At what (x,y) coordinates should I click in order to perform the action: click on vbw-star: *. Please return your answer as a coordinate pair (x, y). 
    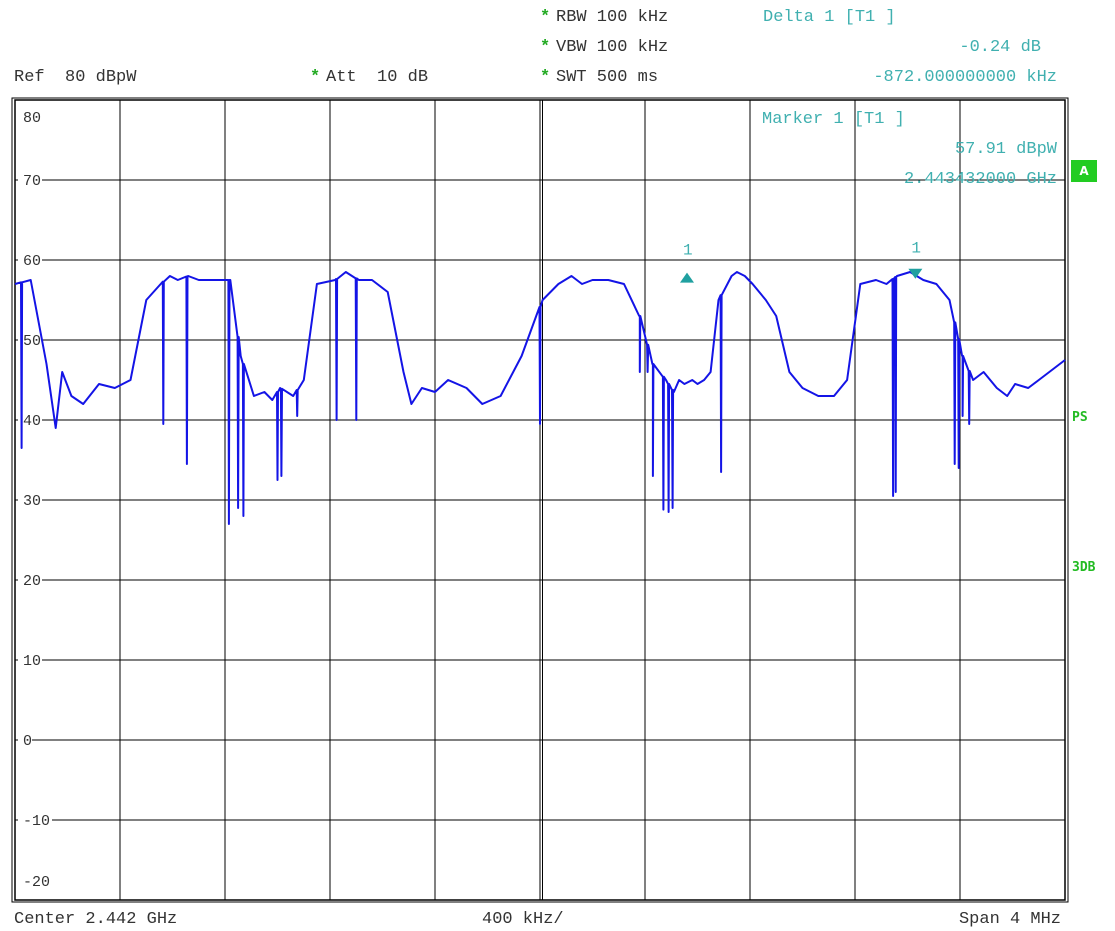
    Looking at the image, I should click on (545, 47).